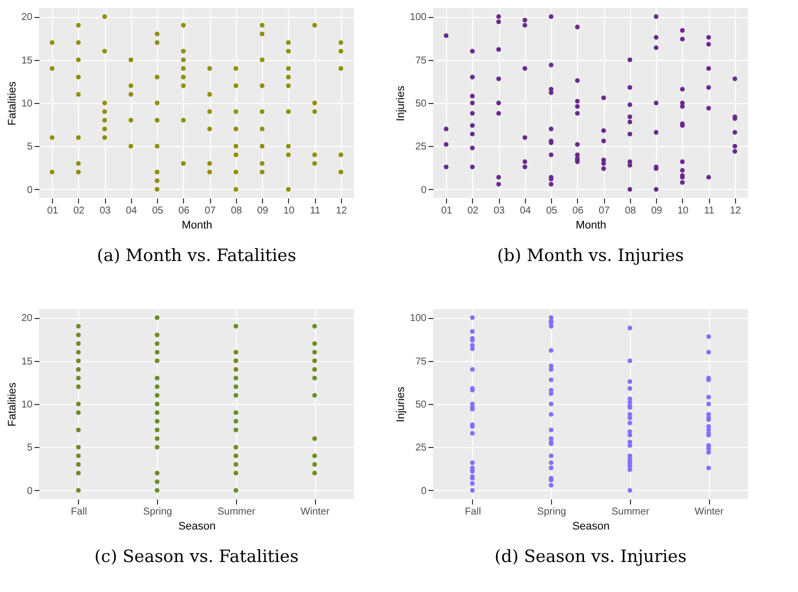  I want to click on text: (b) Month vs. Injuries, so click(590, 256).